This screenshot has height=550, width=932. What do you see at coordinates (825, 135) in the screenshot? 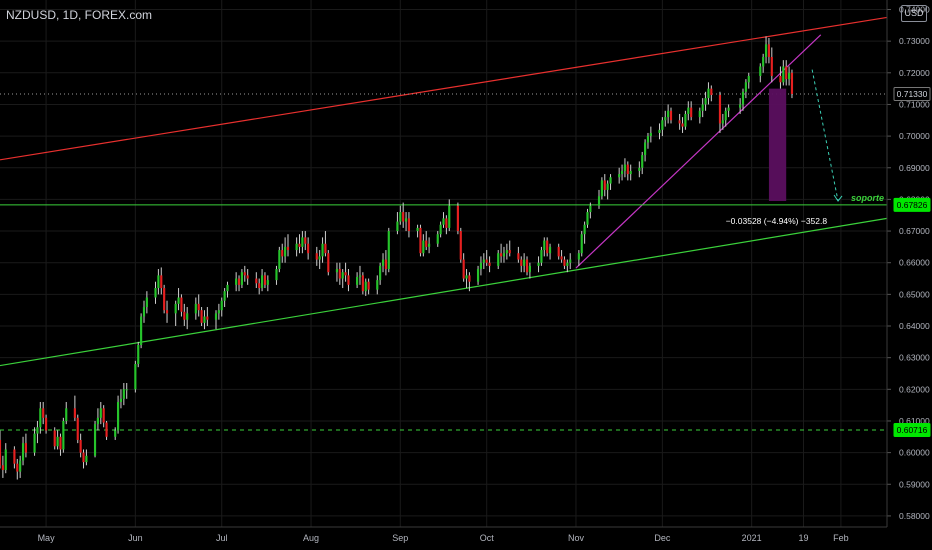
I see `projection-arrow` at bounding box center [825, 135].